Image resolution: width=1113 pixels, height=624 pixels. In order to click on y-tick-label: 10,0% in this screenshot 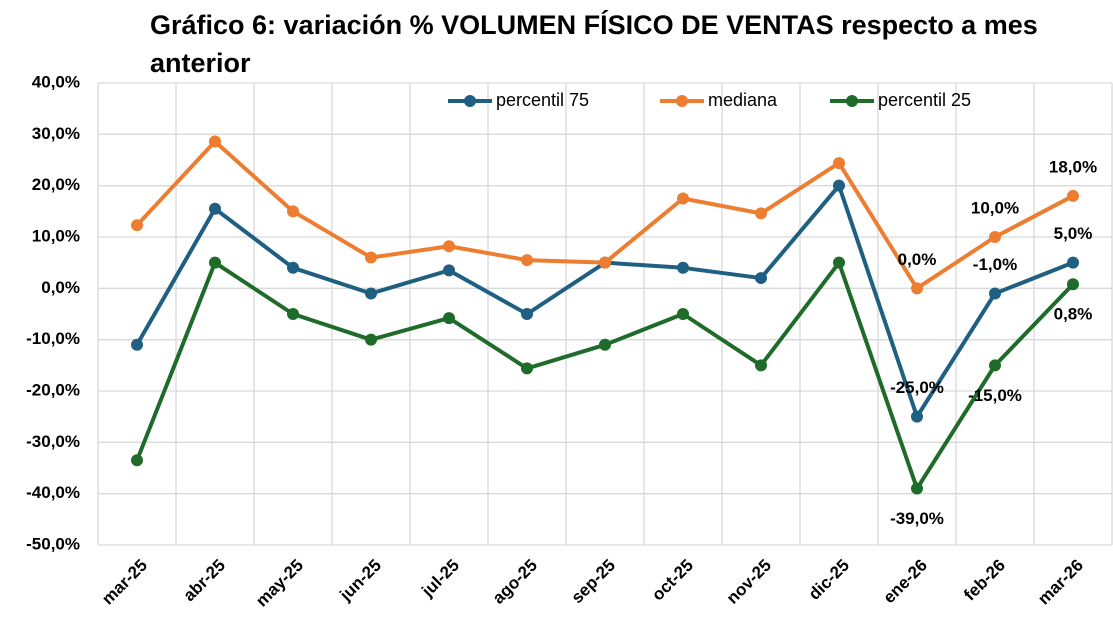, I will do `click(56, 235)`.